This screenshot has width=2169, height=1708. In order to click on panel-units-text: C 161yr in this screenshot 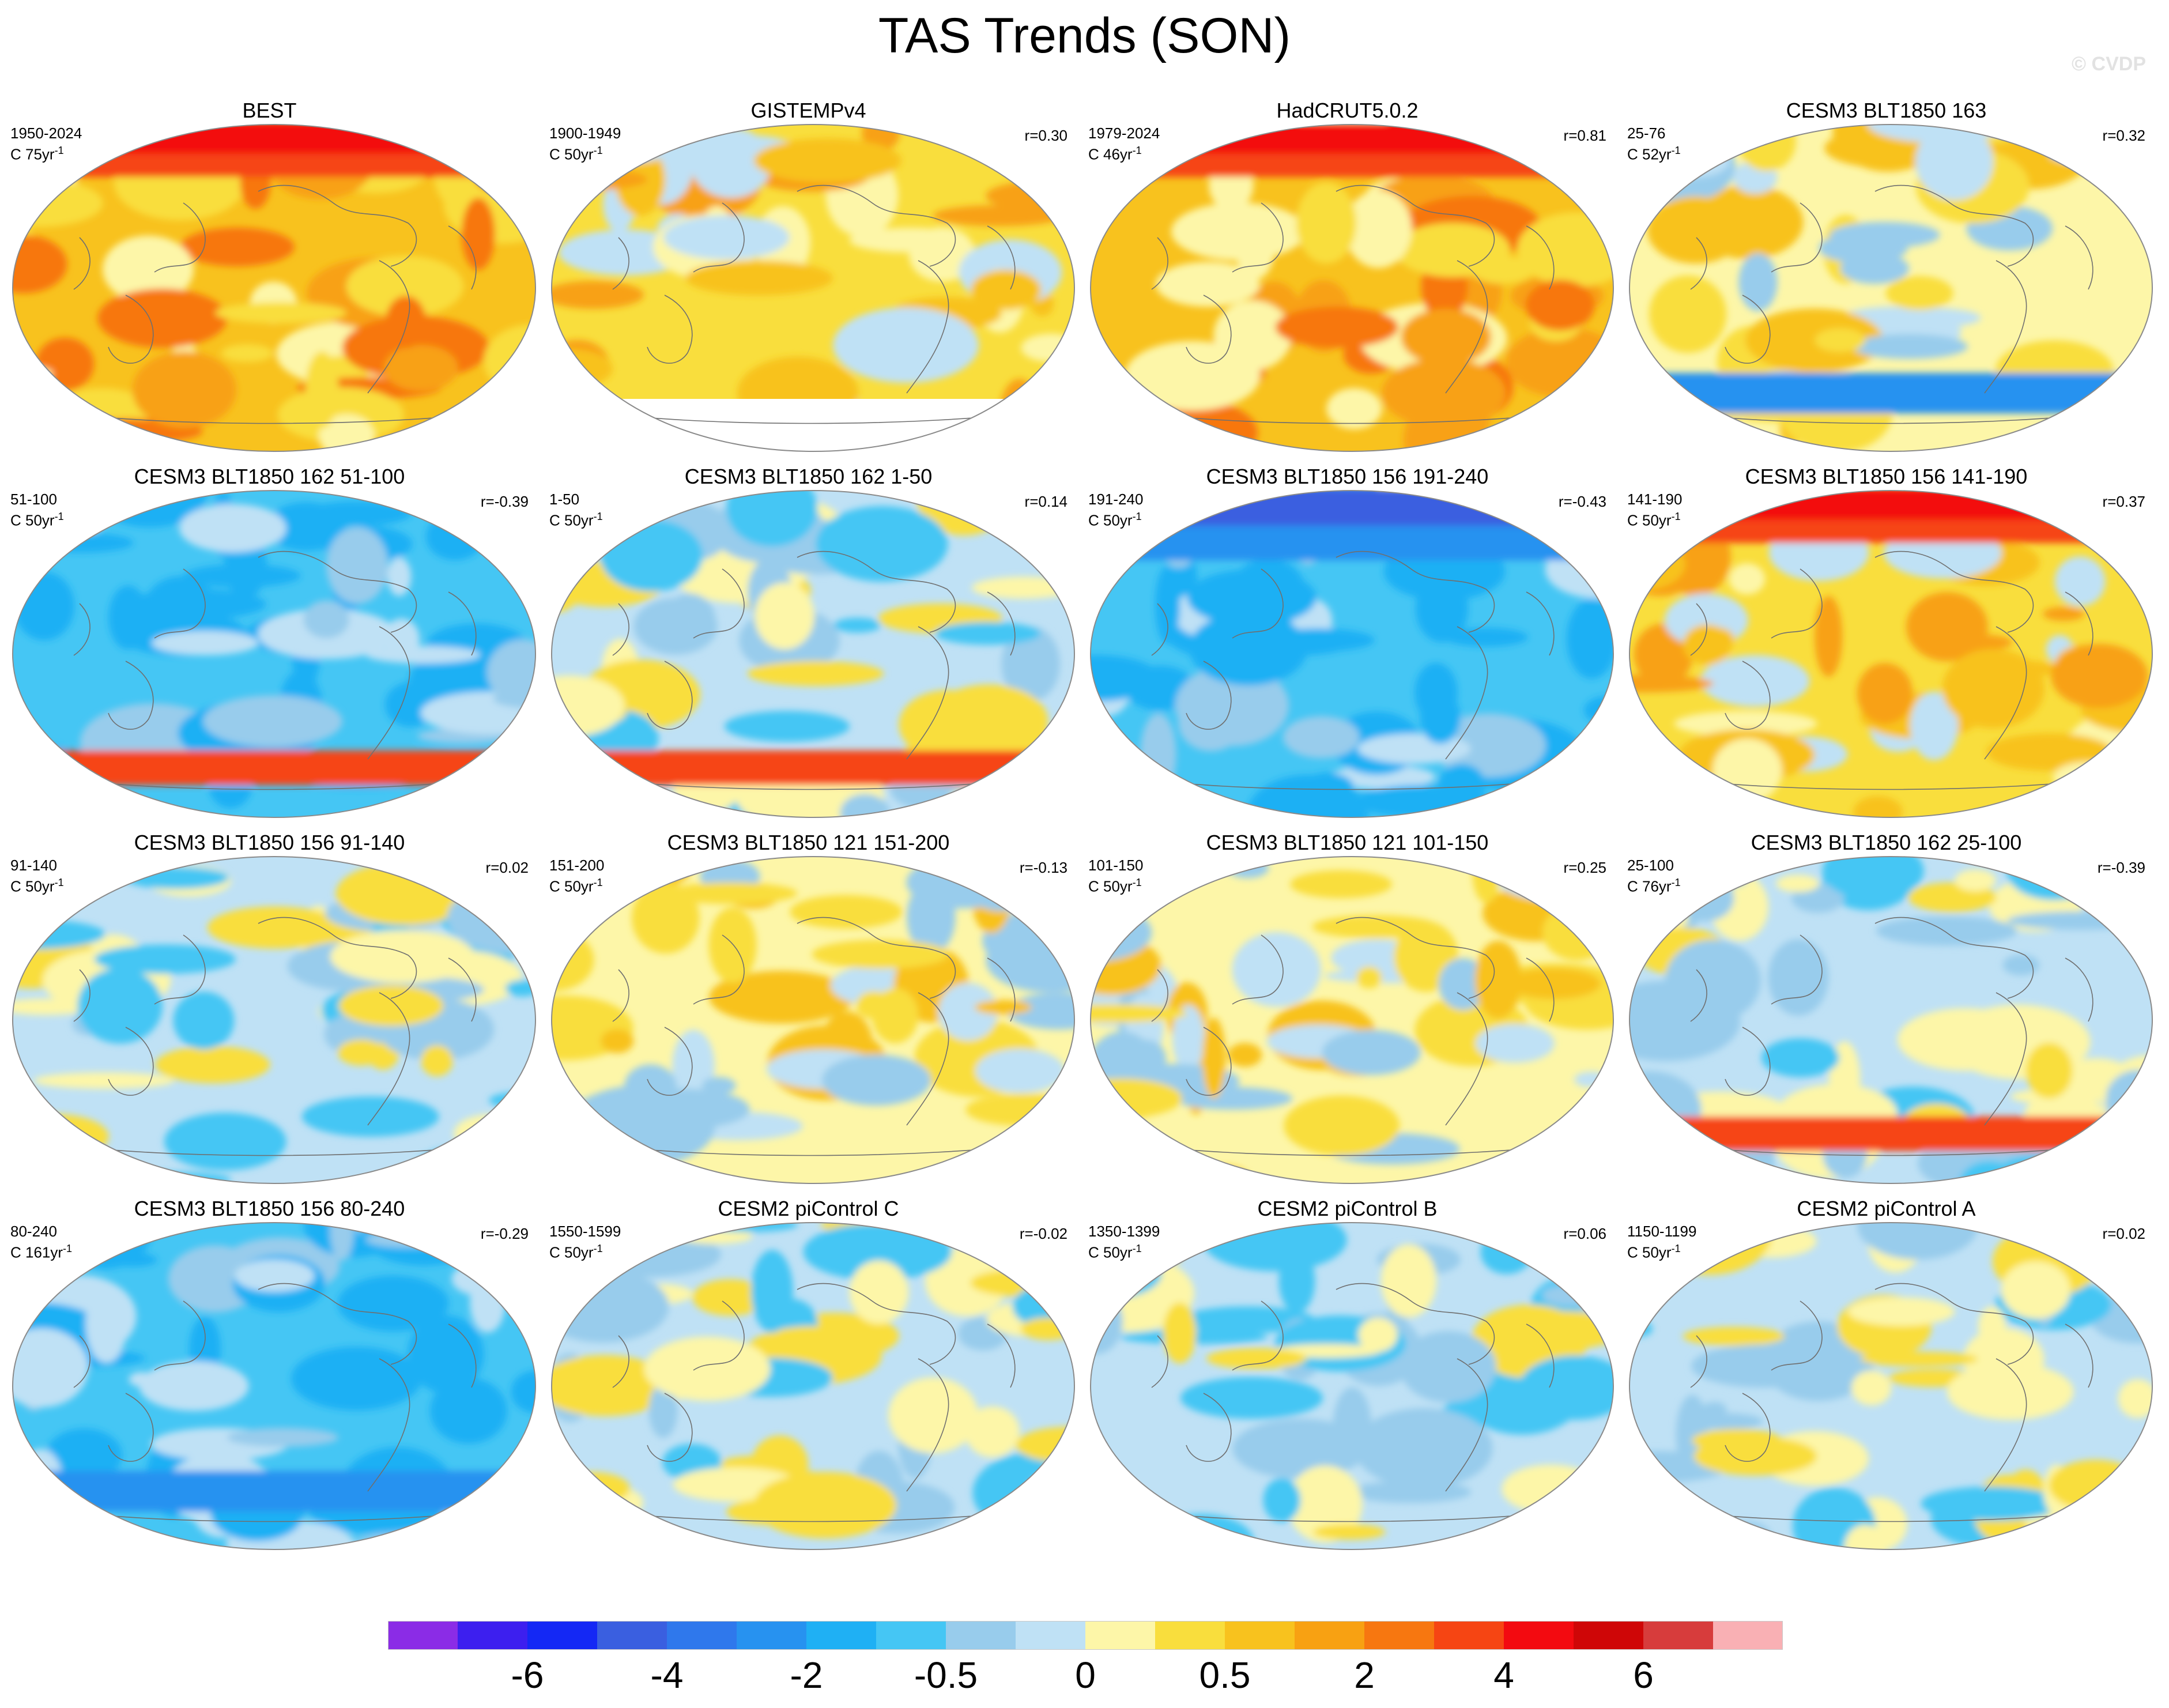, I will do `click(36, 1252)`.